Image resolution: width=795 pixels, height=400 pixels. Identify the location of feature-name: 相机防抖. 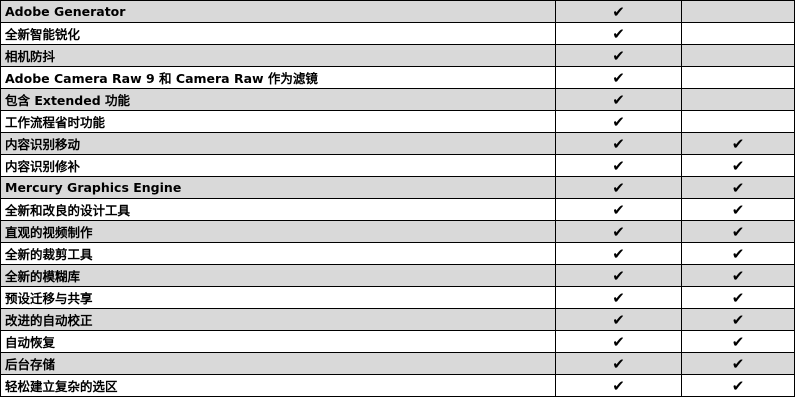
(278, 55).